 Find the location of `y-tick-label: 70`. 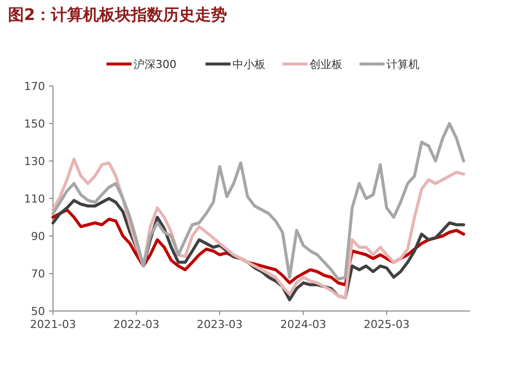

y-tick-label: 70 is located at coordinates (38, 274).